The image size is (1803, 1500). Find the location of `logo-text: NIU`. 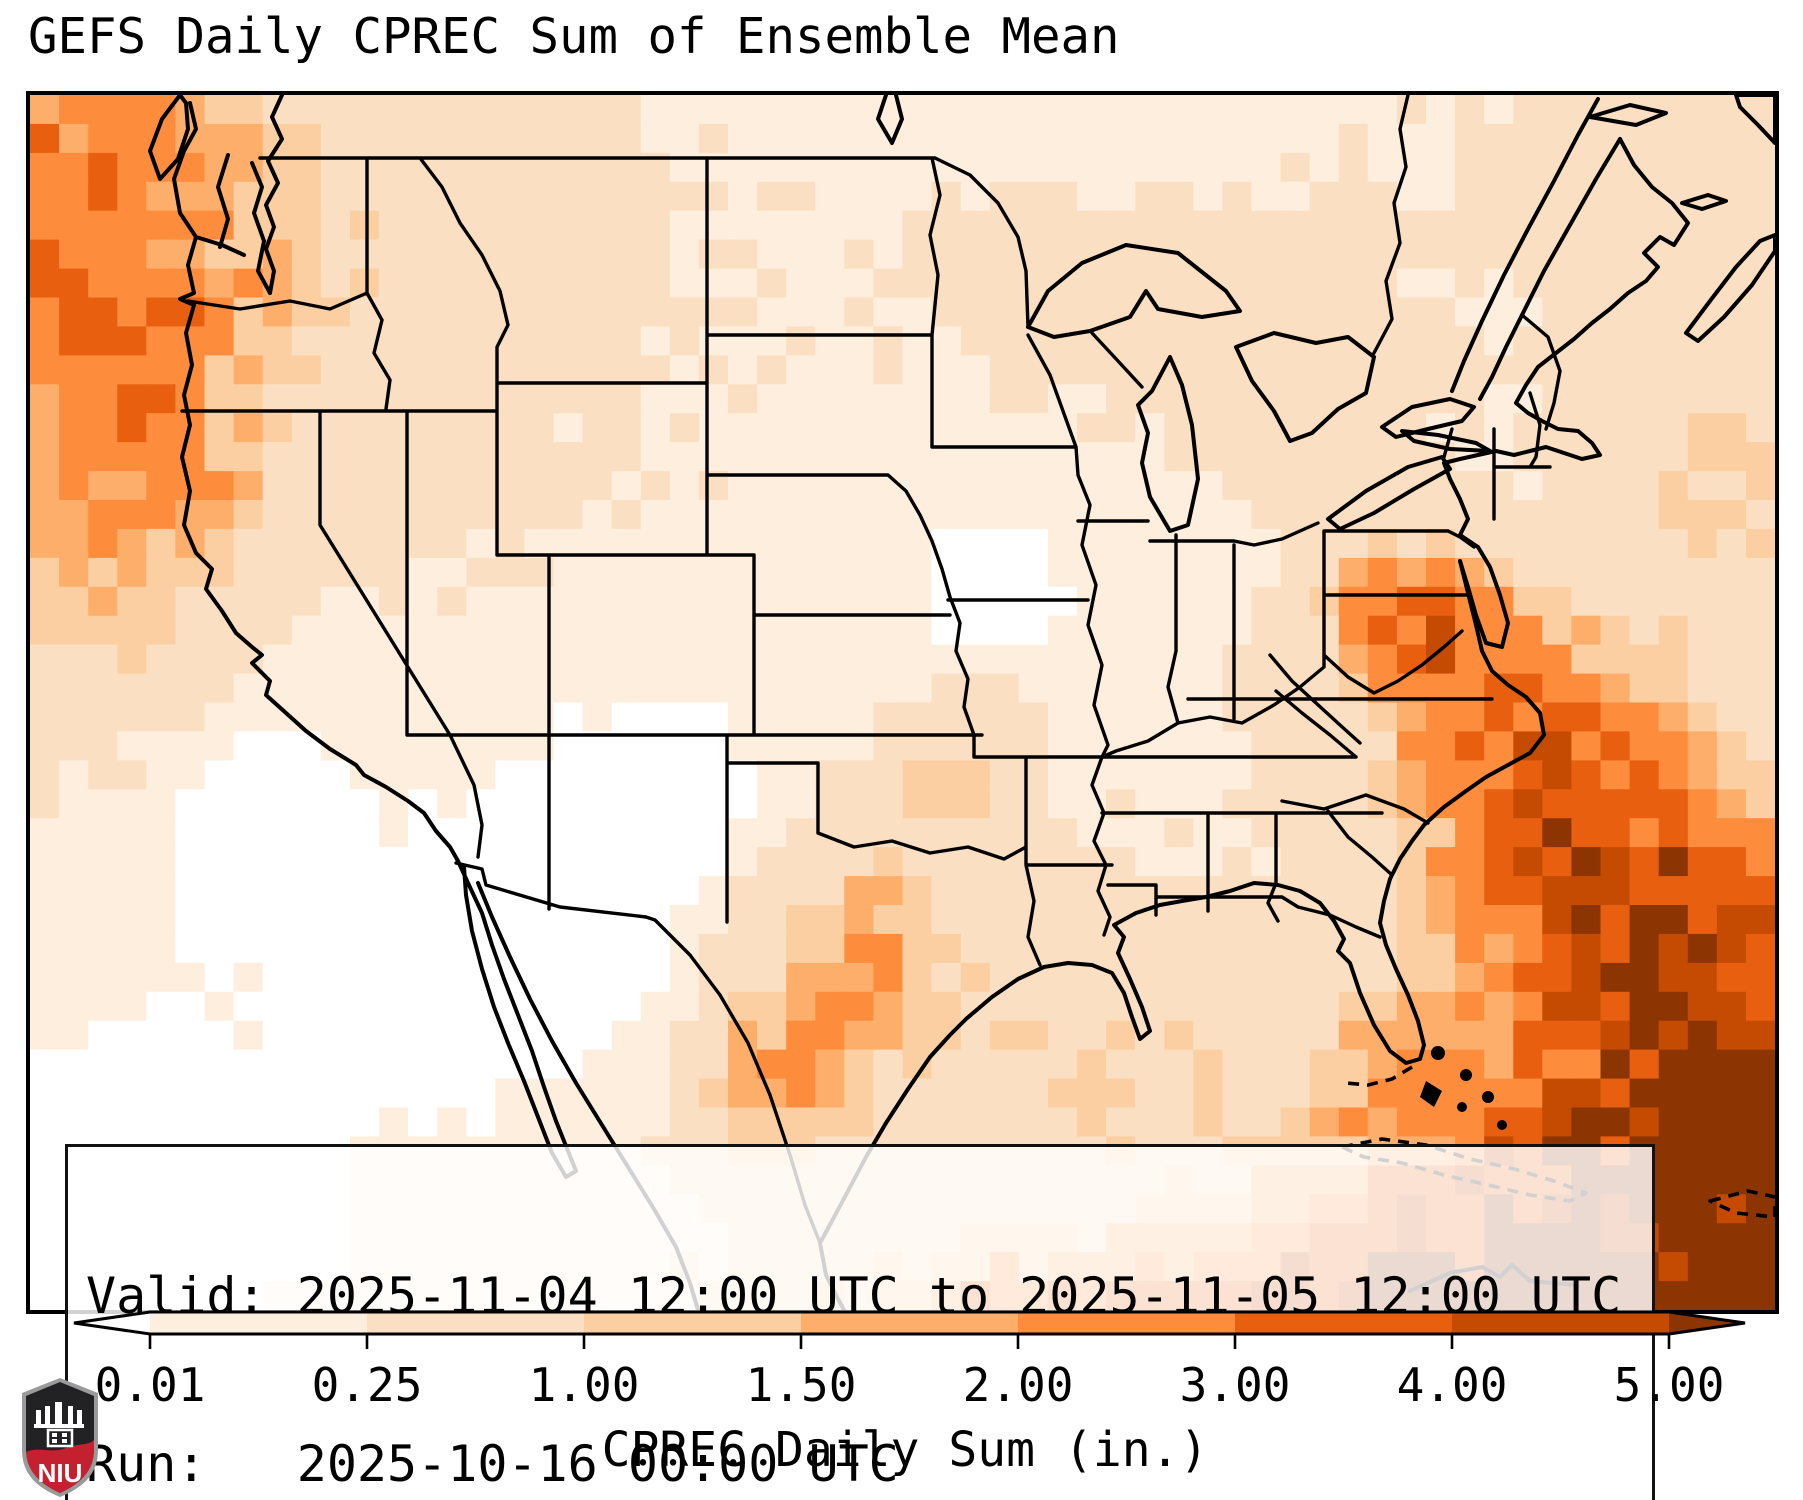

logo-text: NIU is located at coordinates (60, 1473).